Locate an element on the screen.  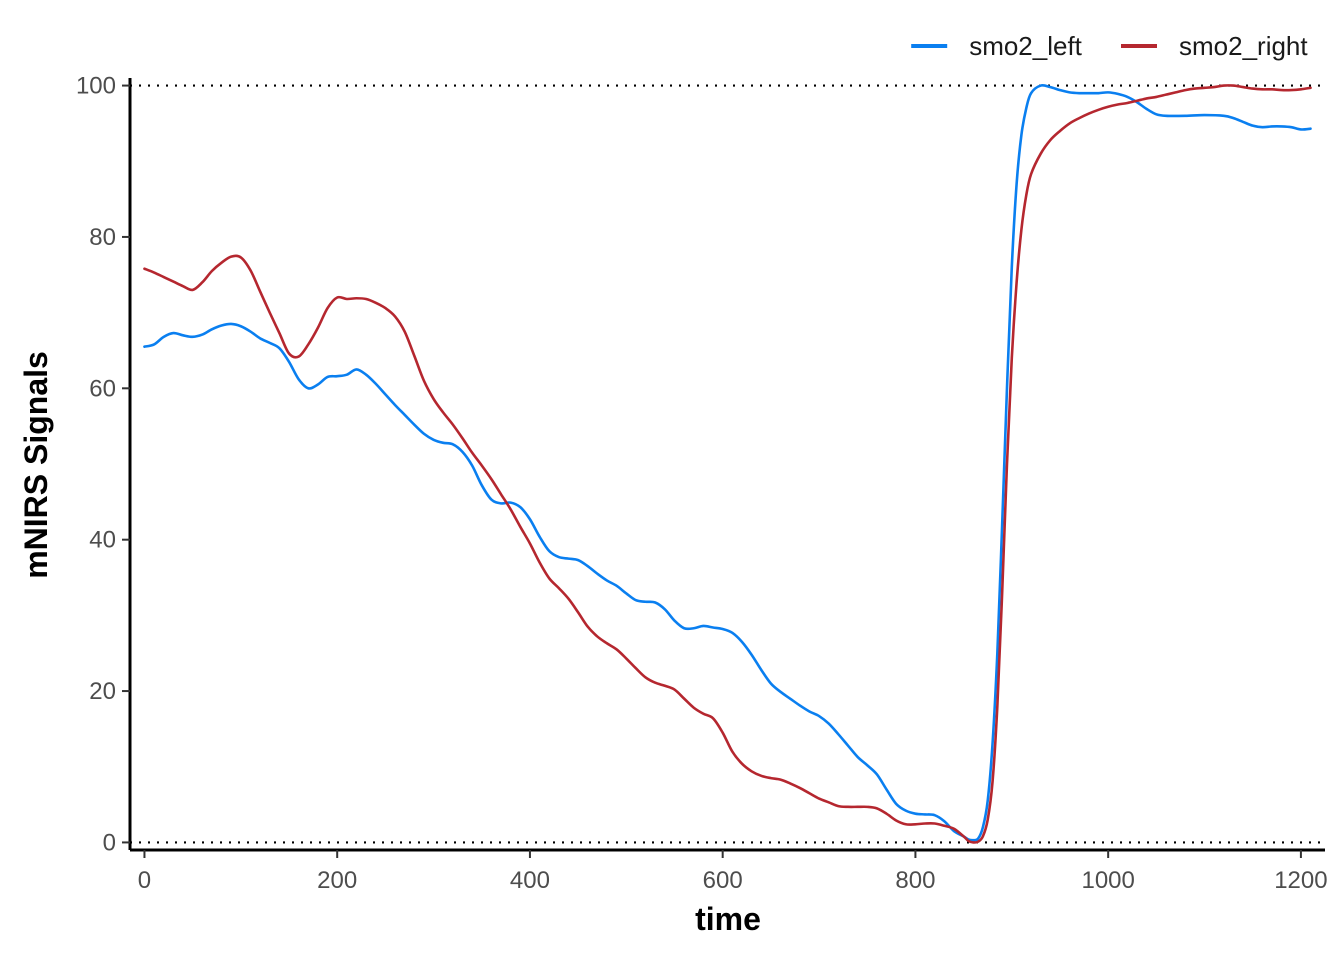
legend: smo2_left smo2_right is located at coordinates (1109, 46).